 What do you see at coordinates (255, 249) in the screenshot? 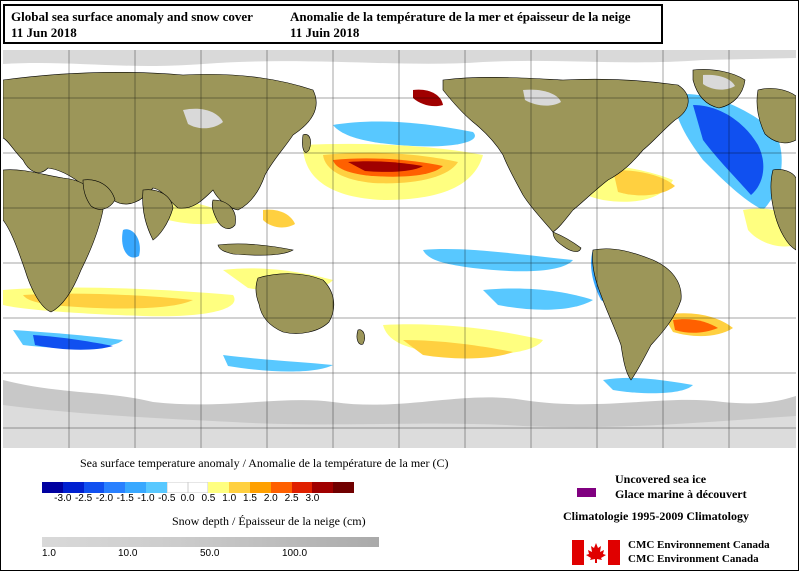
I see `indonesia` at bounding box center [255, 249].